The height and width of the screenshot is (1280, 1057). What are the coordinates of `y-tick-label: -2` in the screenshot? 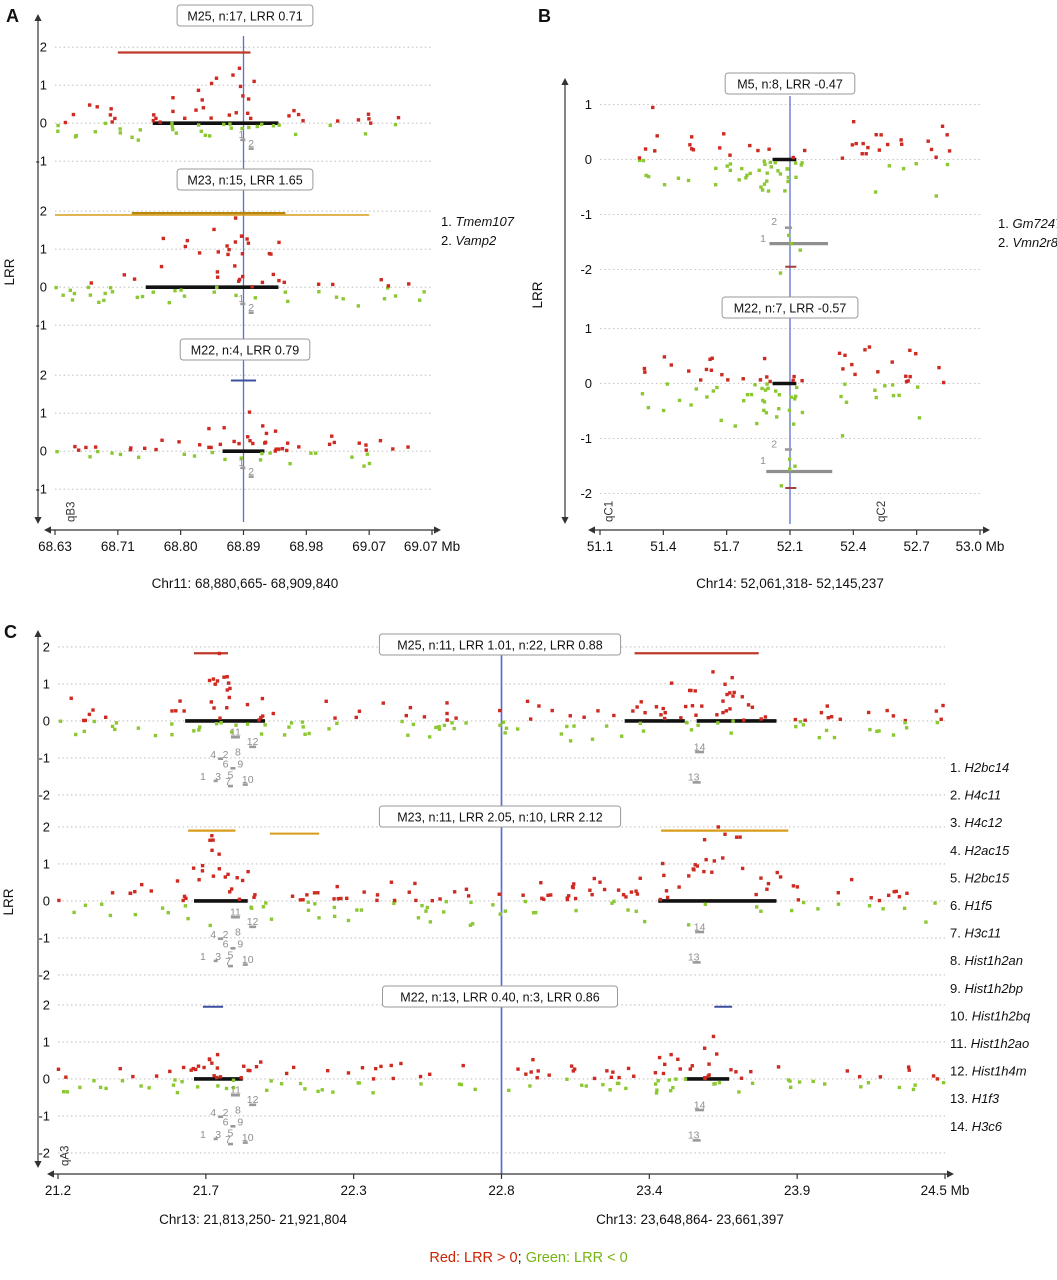 It's located at (44, 794).